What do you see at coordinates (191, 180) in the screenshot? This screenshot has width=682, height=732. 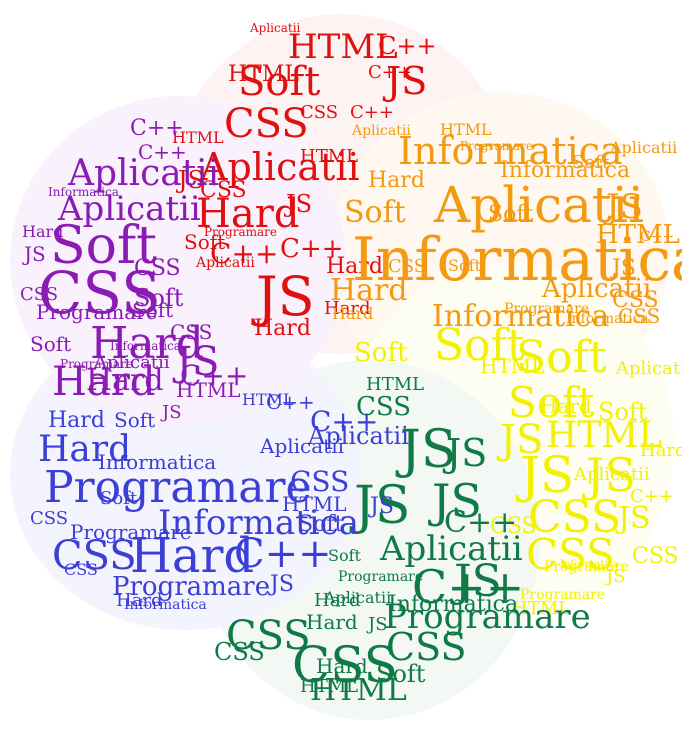 I see `word-red: JS` at bounding box center [191, 180].